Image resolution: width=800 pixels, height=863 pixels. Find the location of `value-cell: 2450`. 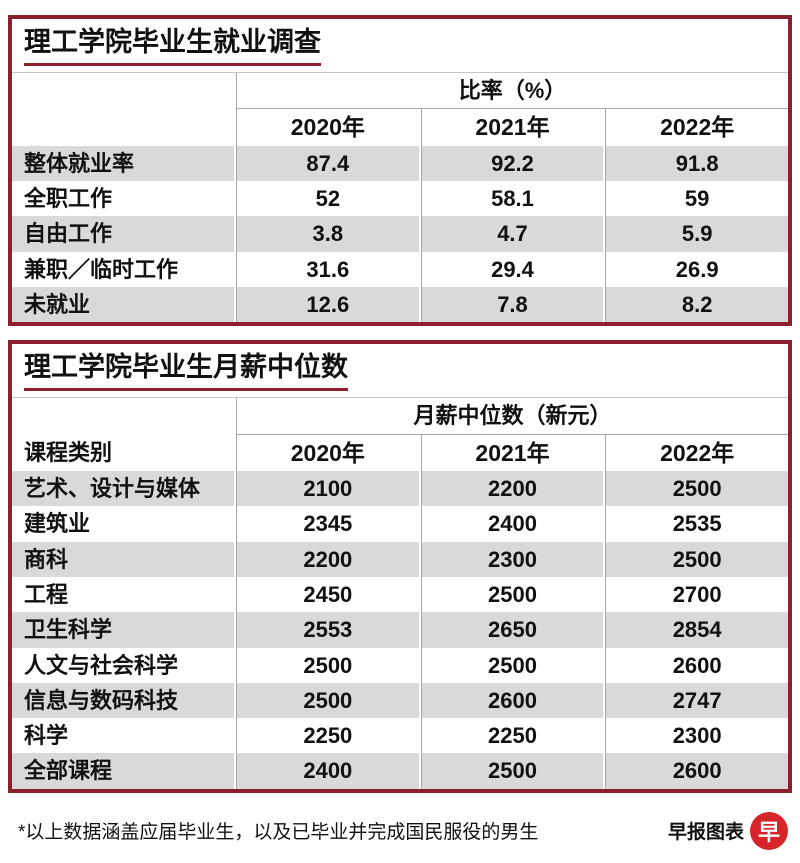

value-cell: 2450 is located at coordinates (327, 594).